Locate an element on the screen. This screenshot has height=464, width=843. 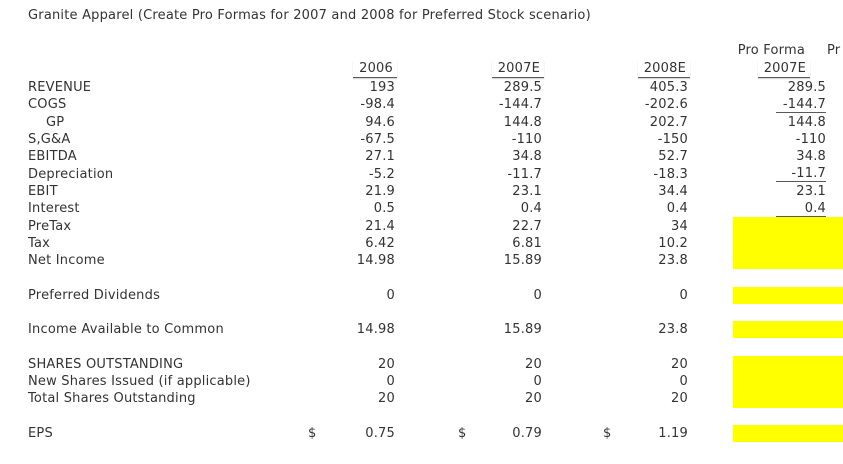
row-label: EBIT is located at coordinates (43, 191).